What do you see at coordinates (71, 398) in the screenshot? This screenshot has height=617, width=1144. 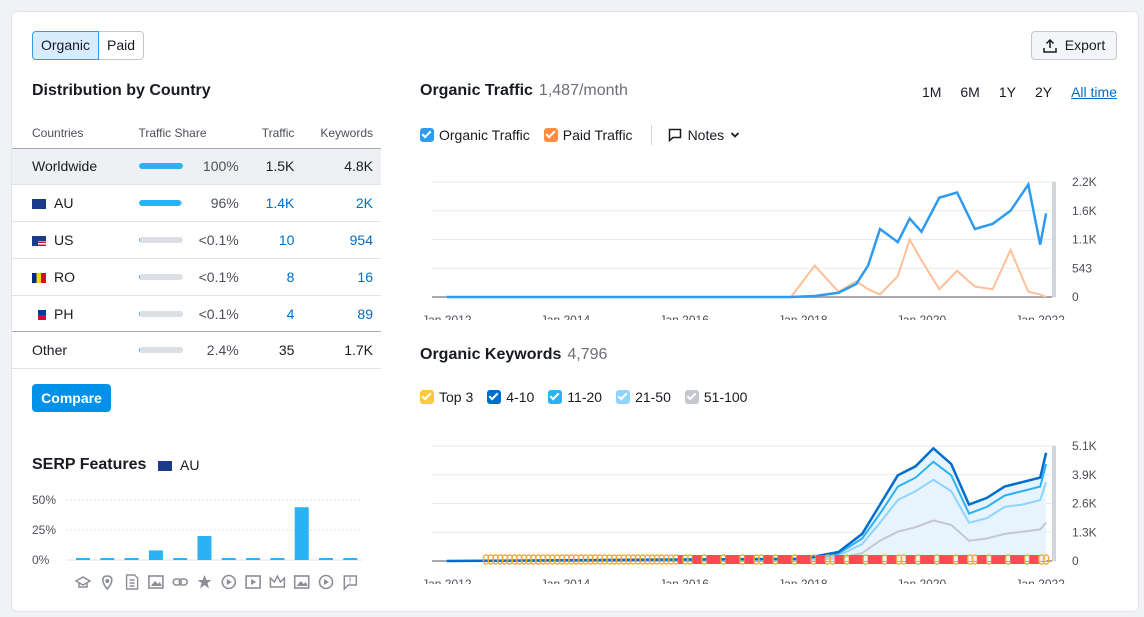 I see `compare-button: Compare` at bounding box center [71, 398].